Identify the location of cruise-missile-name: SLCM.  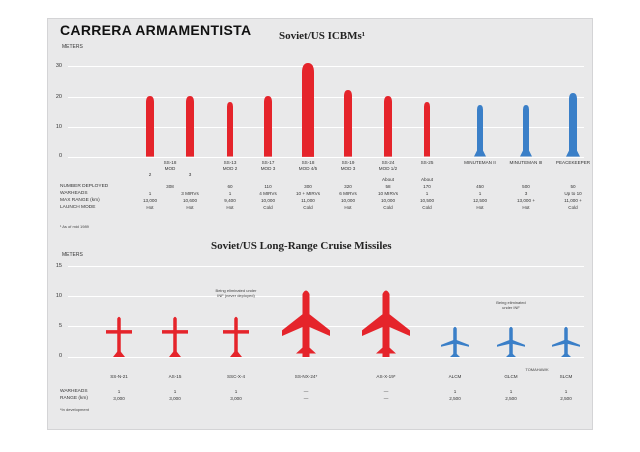
(566, 376).